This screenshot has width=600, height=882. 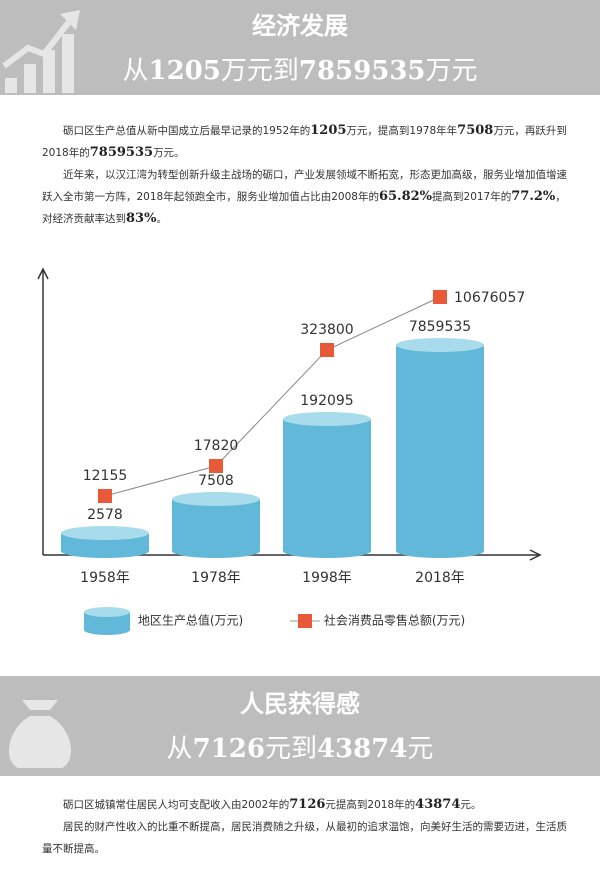 I want to click on livelihood-banner: 人民获得感 从7126元到43874元, so click(x=300, y=726).